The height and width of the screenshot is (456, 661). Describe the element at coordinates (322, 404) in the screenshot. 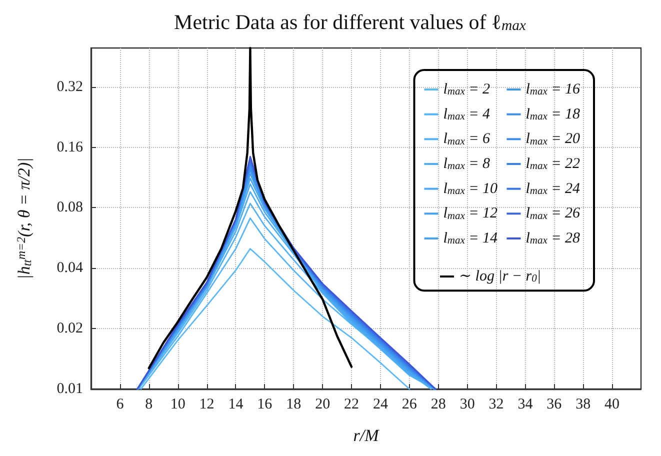

I see `x-tick-label: 20` at that location.